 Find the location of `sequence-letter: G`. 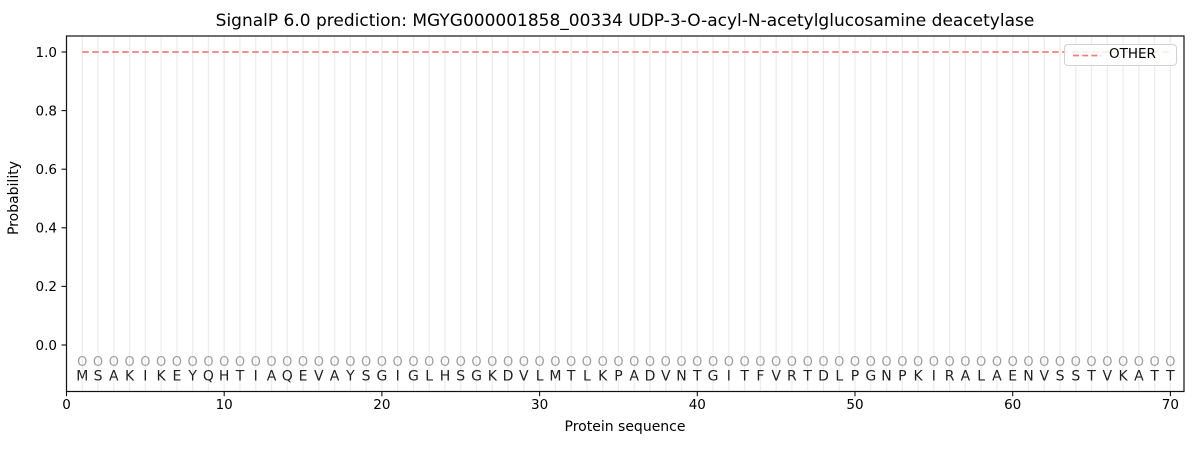

sequence-letter: G is located at coordinates (870, 377).